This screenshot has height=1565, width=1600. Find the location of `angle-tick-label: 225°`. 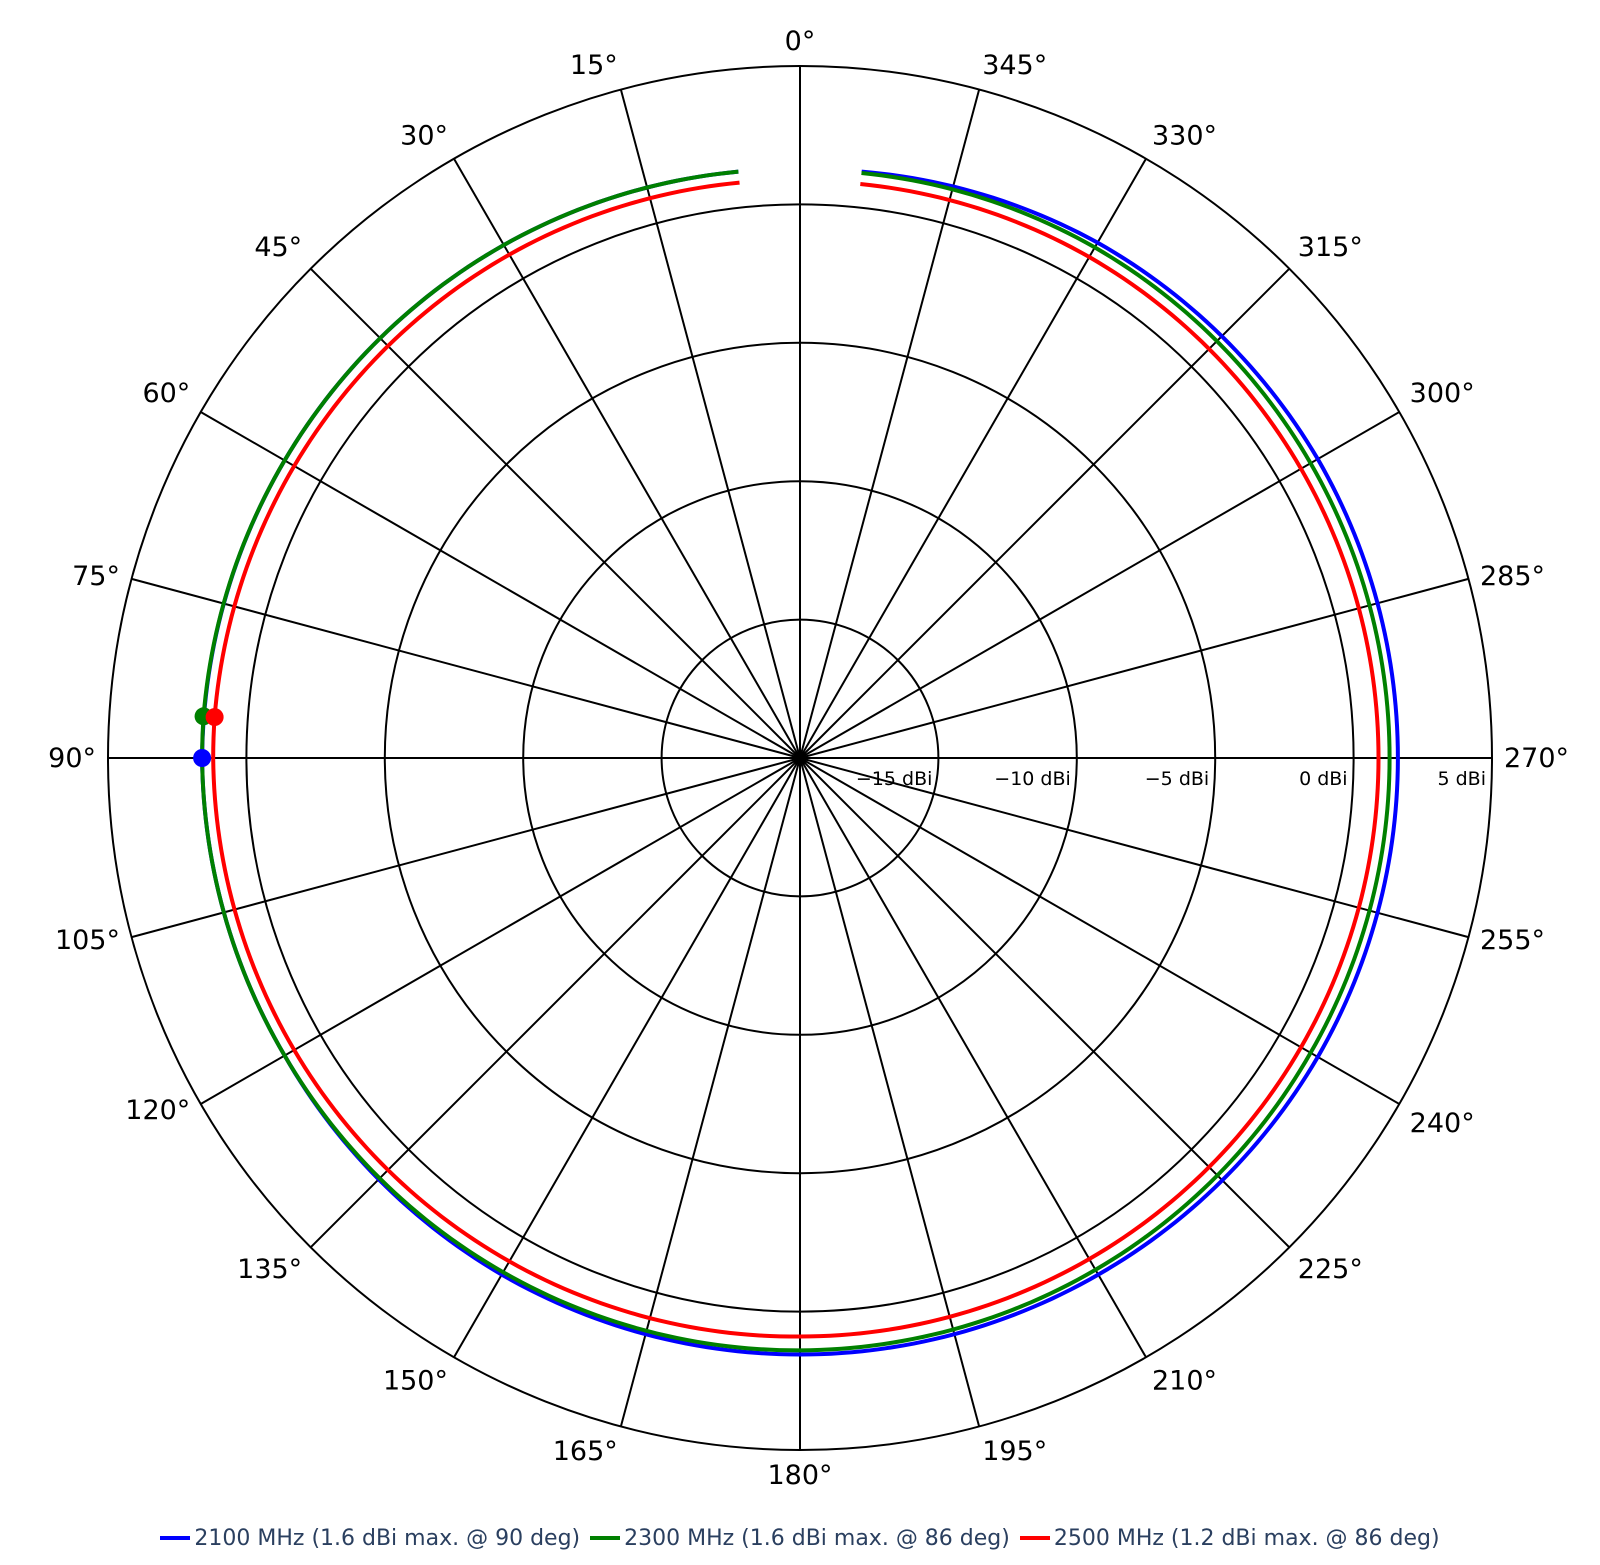

angle-tick-label: 225° is located at coordinates (1330, 1269).